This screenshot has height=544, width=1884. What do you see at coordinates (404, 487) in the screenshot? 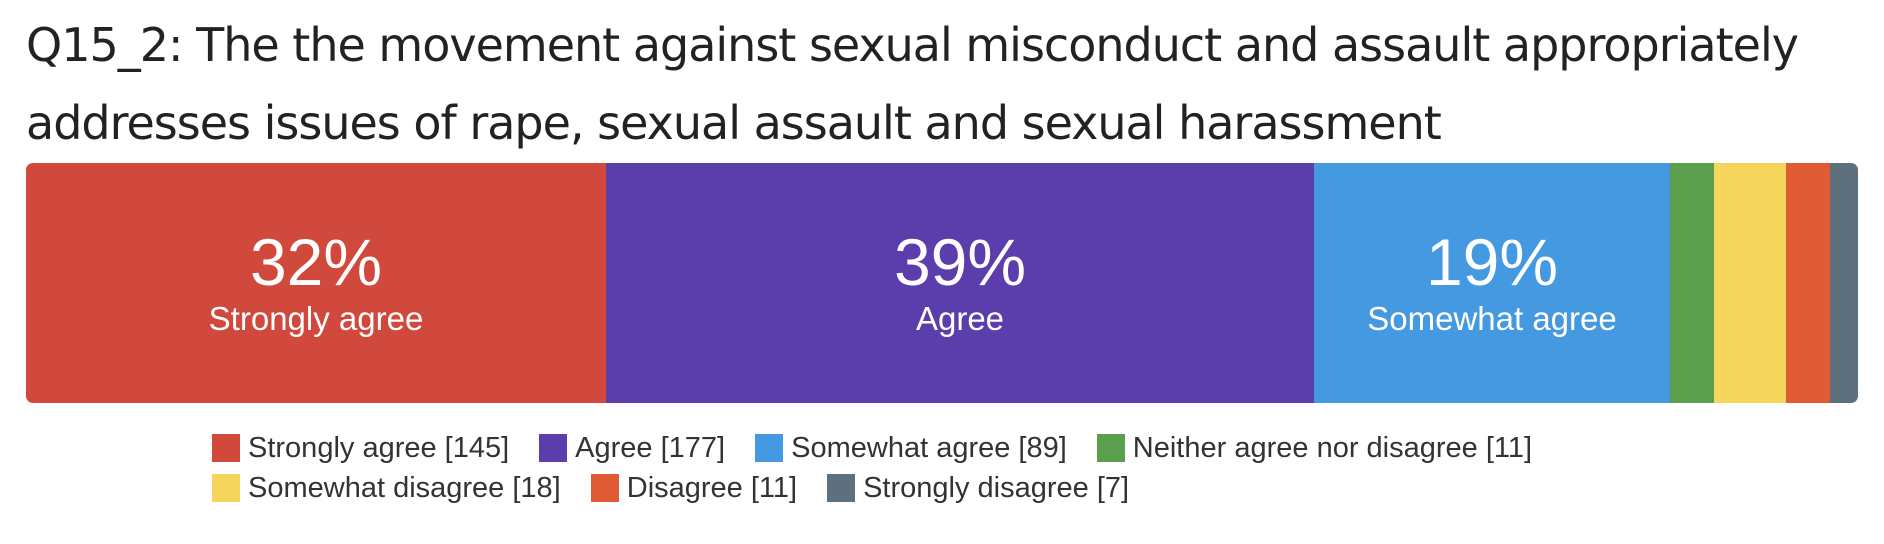
I see `legend-label: Somewhat disagree [18]` at bounding box center [404, 487].